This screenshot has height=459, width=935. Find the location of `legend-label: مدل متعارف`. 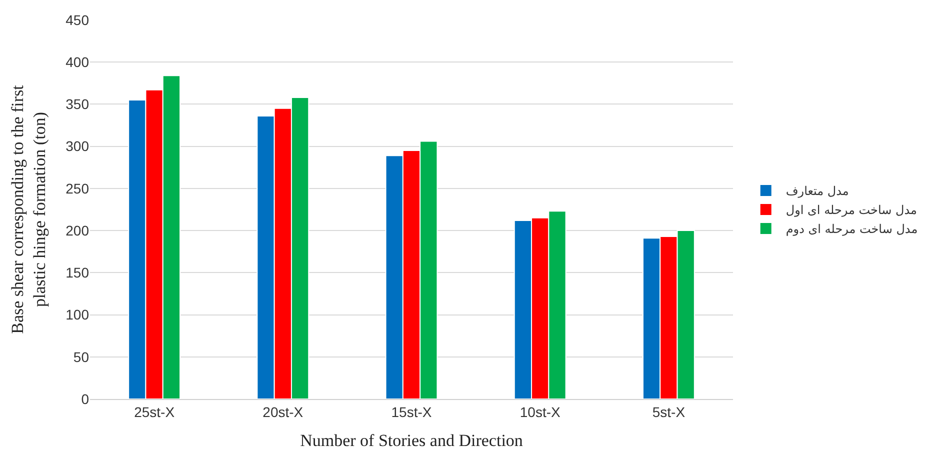

legend-label: مدل متعارف is located at coordinates (817, 191).